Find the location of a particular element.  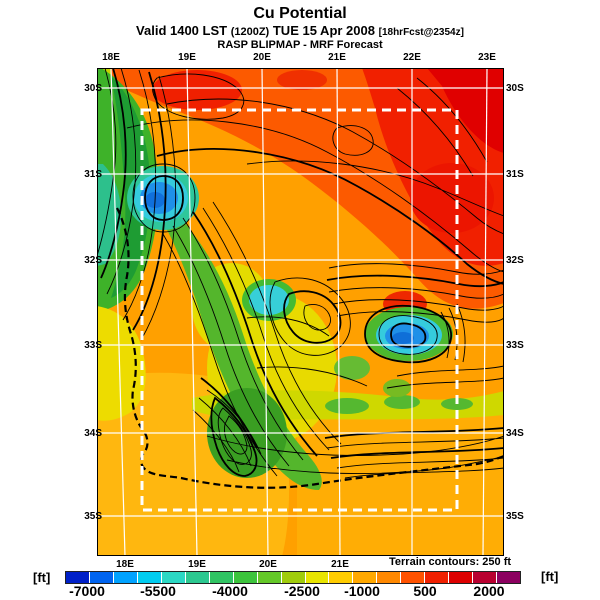

model-line: RASP BLIPMAP - MRF Forecast is located at coordinates (300, 45).